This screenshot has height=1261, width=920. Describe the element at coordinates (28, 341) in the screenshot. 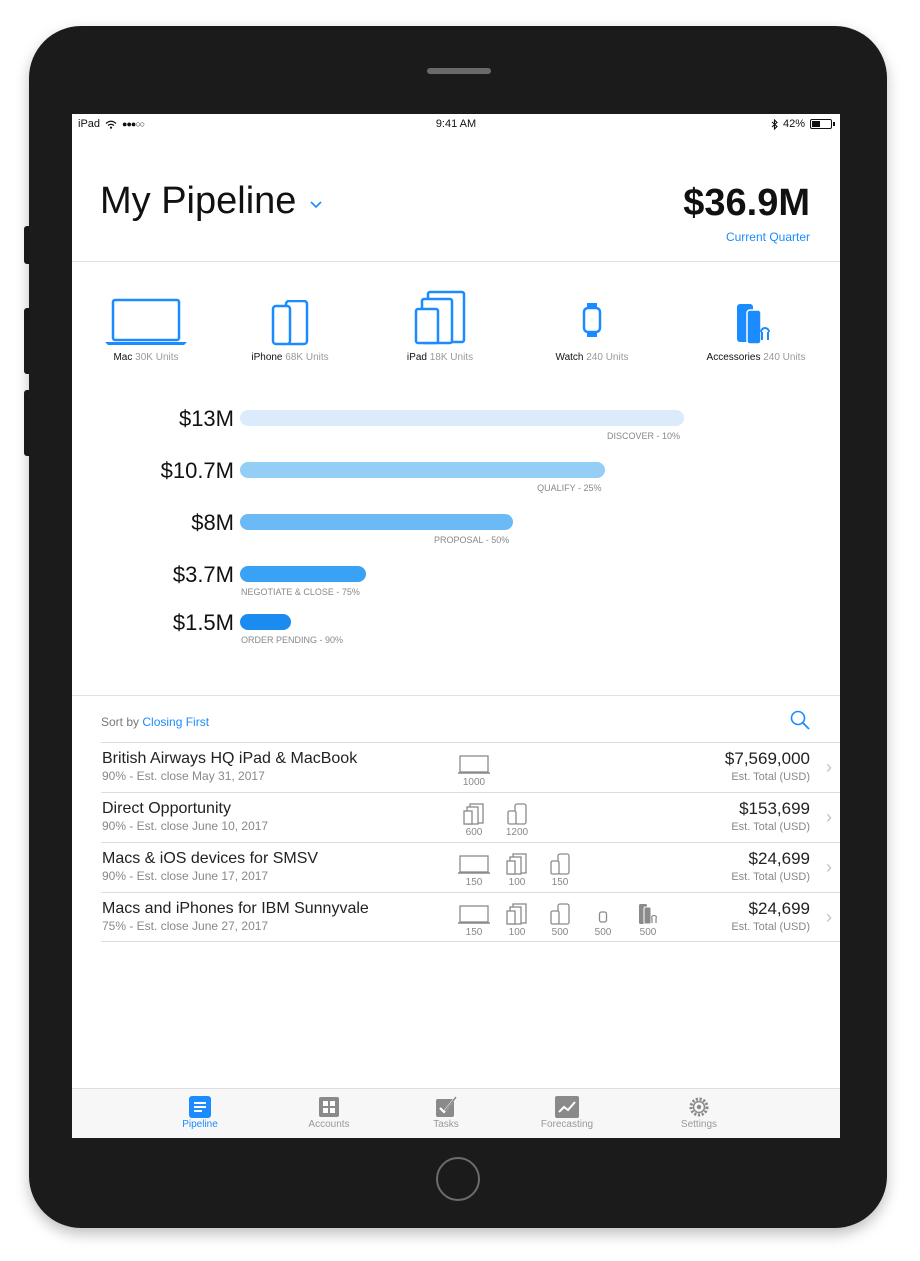

I see `volume-up-button` at that location.